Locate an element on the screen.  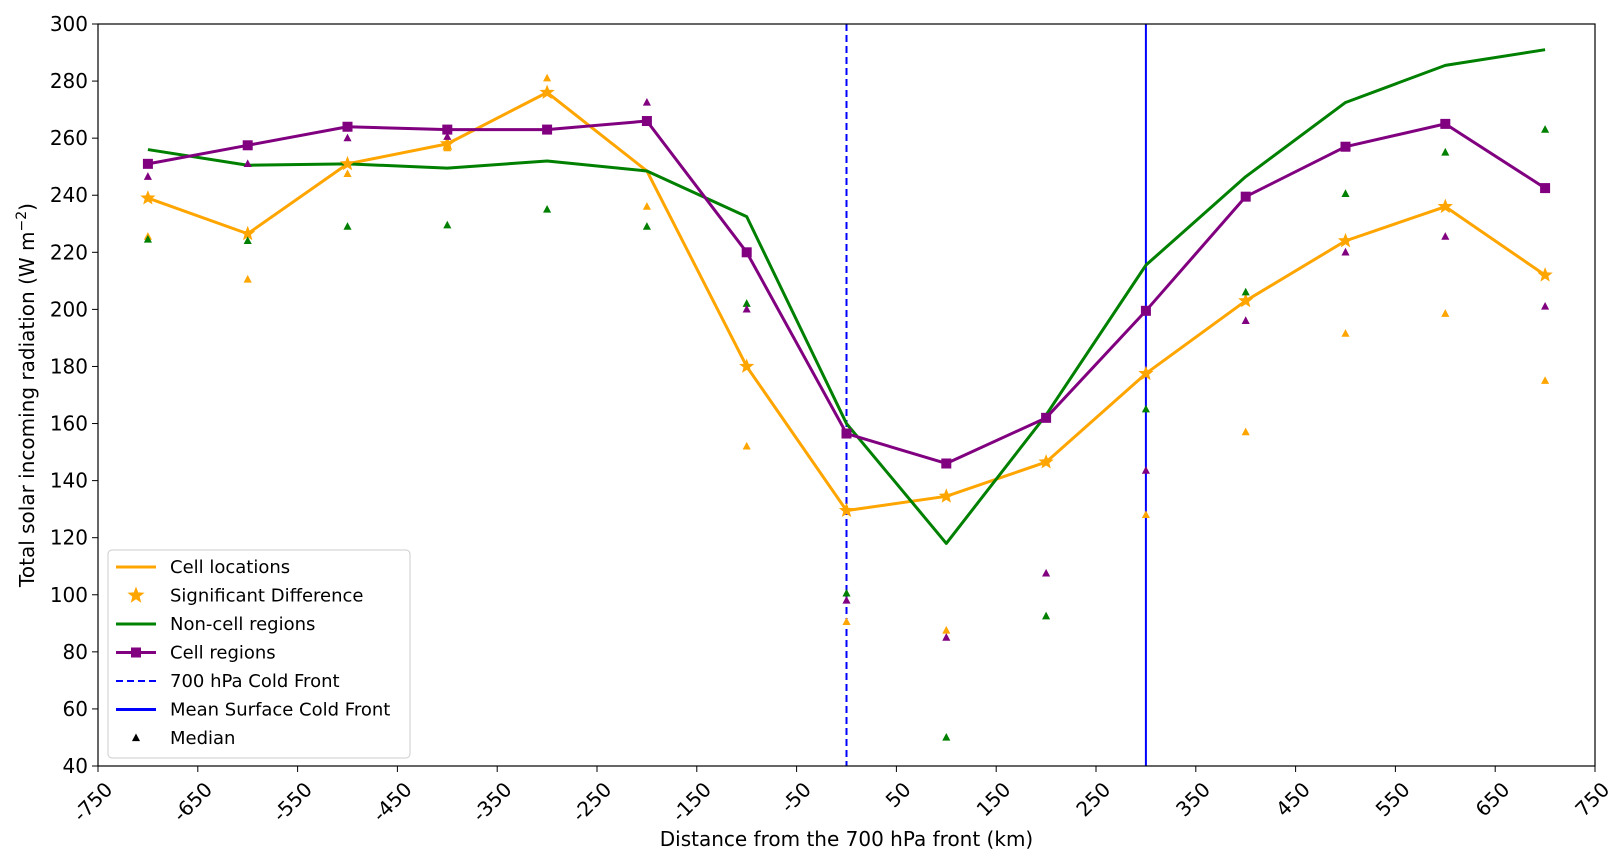
y-tick-label: 300 is located at coordinates (69, 24).